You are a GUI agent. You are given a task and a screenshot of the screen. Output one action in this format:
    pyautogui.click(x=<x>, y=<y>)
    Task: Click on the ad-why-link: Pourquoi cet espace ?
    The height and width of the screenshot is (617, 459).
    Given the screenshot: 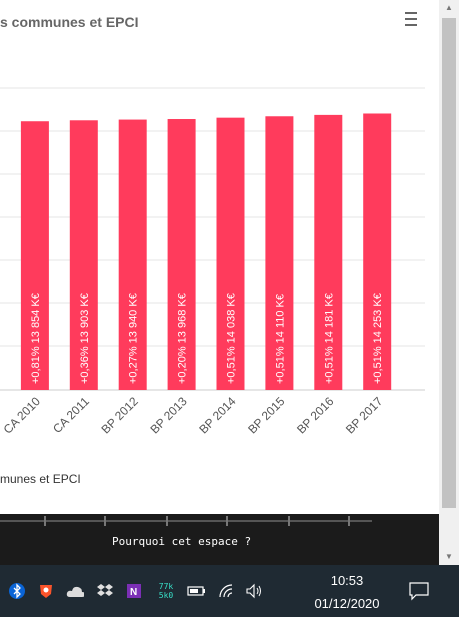 What is the action you would take?
    pyautogui.click(x=182, y=541)
    